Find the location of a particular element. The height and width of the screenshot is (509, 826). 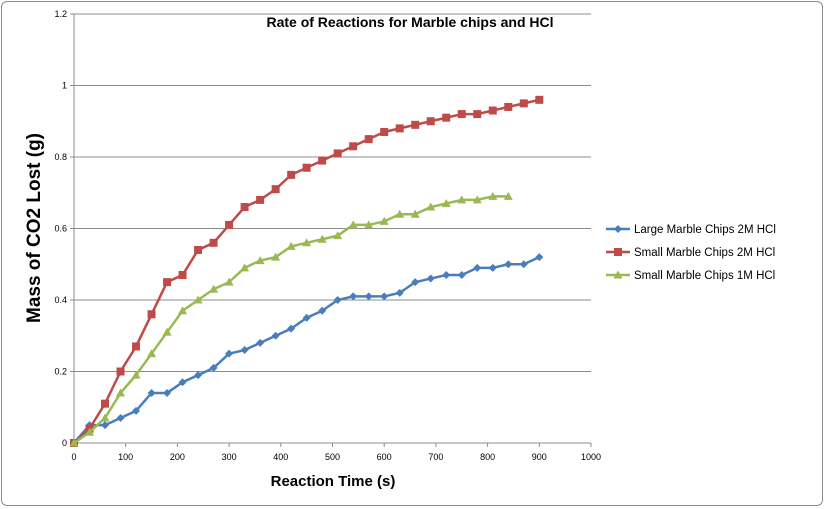

y-tick-label: 0.6 is located at coordinates (60, 229).